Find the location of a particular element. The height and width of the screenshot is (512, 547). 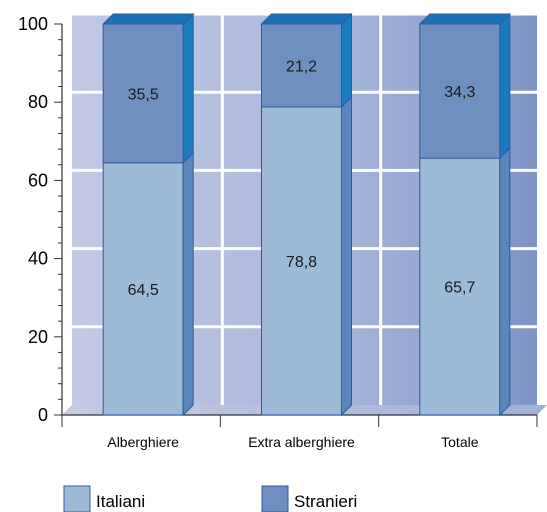

x-tick-label: Totale is located at coordinates (460, 442).